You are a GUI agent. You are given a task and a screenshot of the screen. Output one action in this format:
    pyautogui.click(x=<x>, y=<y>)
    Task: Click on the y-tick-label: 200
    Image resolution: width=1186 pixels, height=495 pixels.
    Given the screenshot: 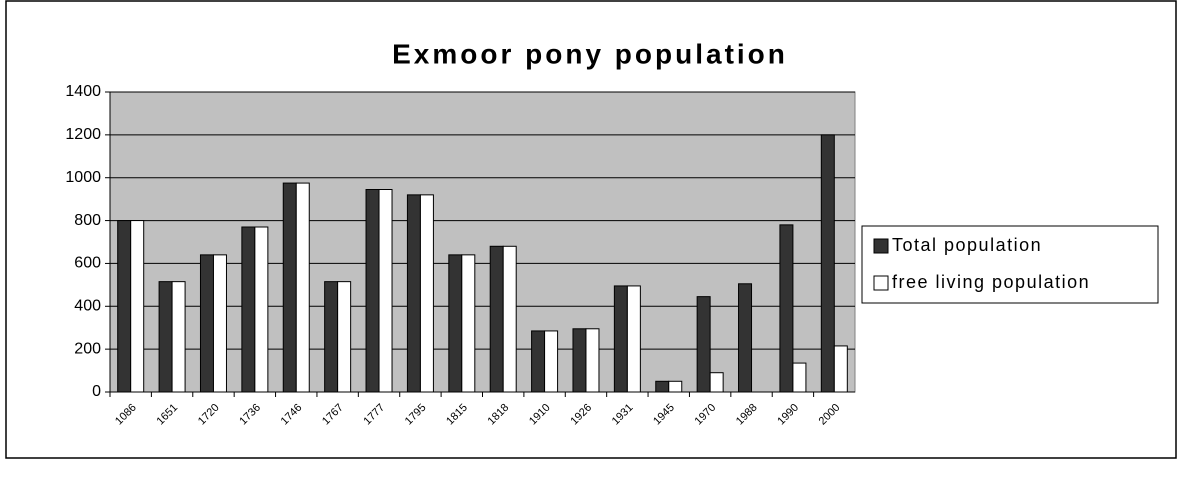 What is the action you would take?
    pyautogui.click(x=87, y=348)
    